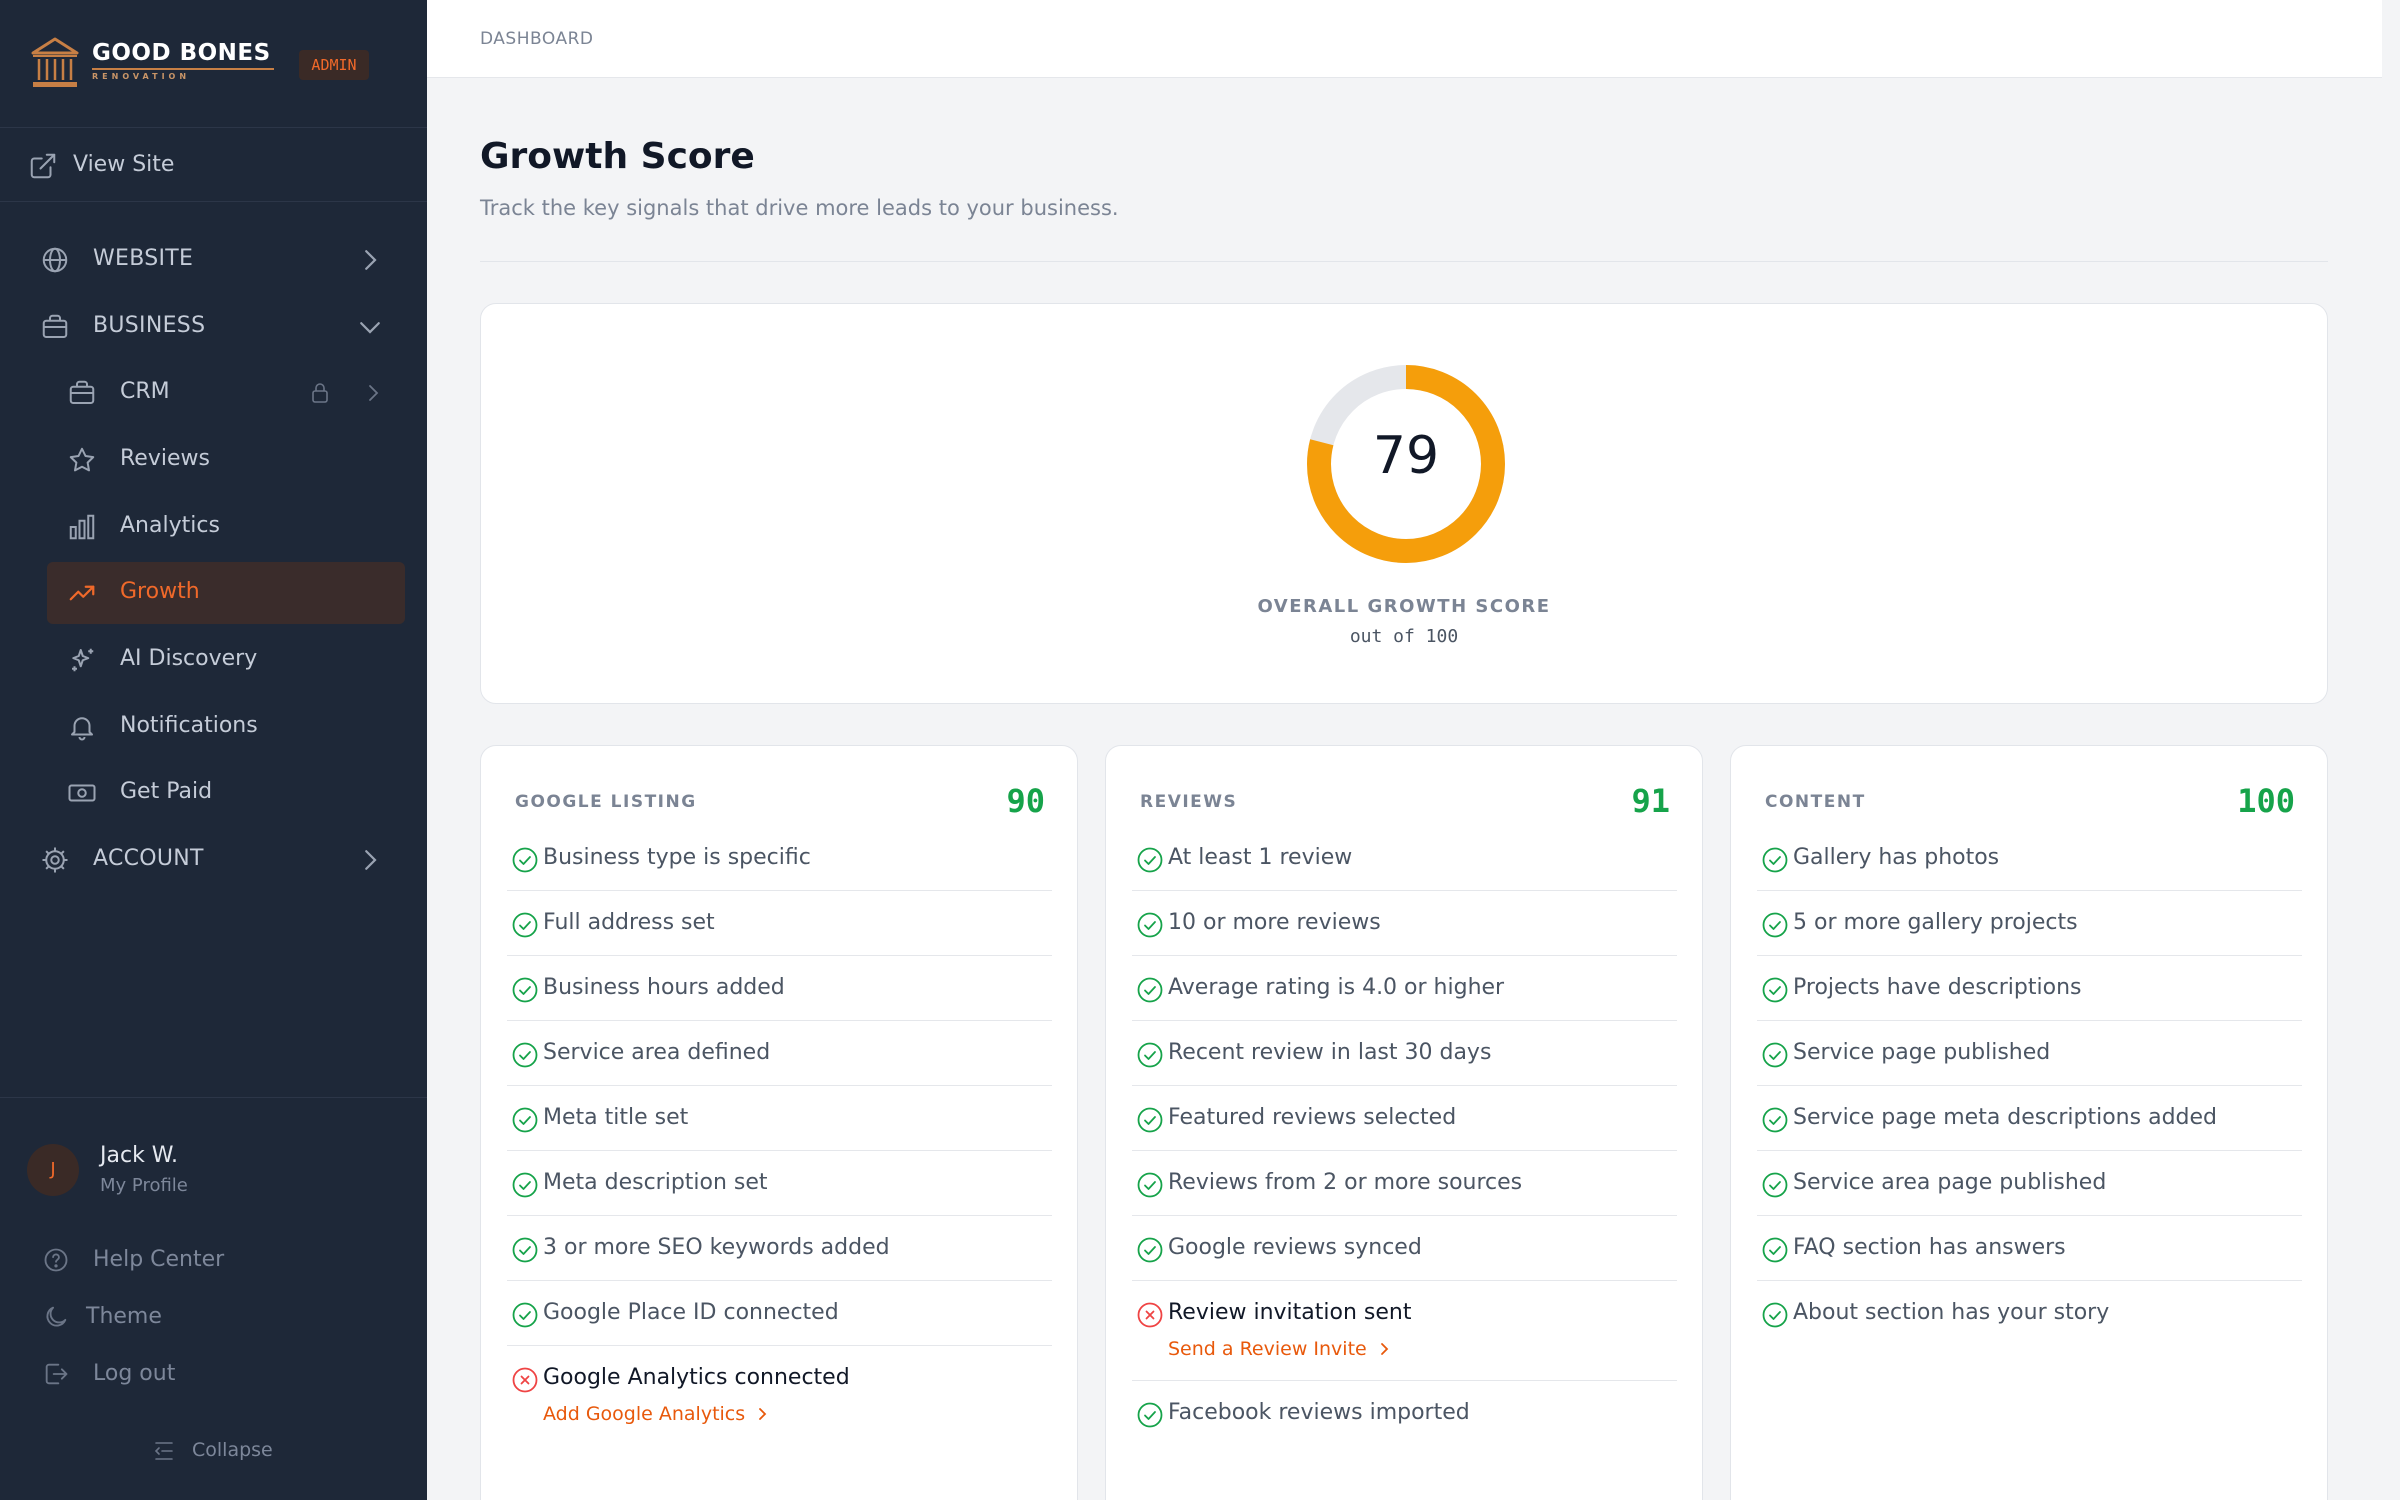 The height and width of the screenshot is (1500, 2400). What do you see at coordinates (213, 165) in the screenshot?
I see `view-site-link: View Site` at bounding box center [213, 165].